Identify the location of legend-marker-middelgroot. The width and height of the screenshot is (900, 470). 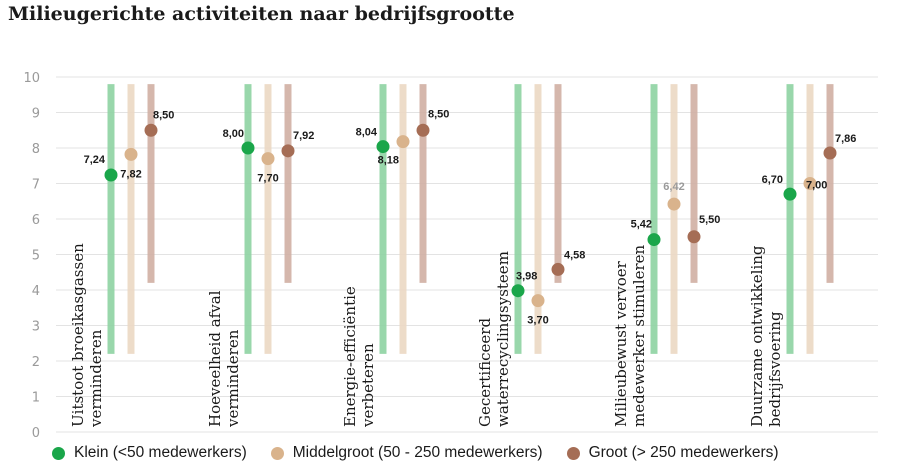
(277, 453).